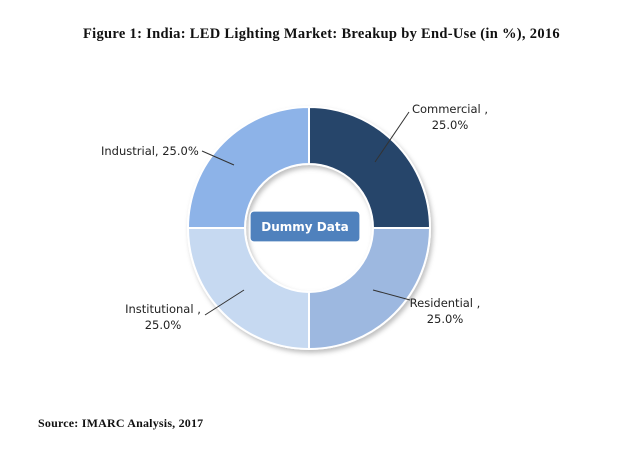  What do you see at coordinates (218, 158) in the screenshot?
I see `leader-industrial` at bounding box center [218, 158].